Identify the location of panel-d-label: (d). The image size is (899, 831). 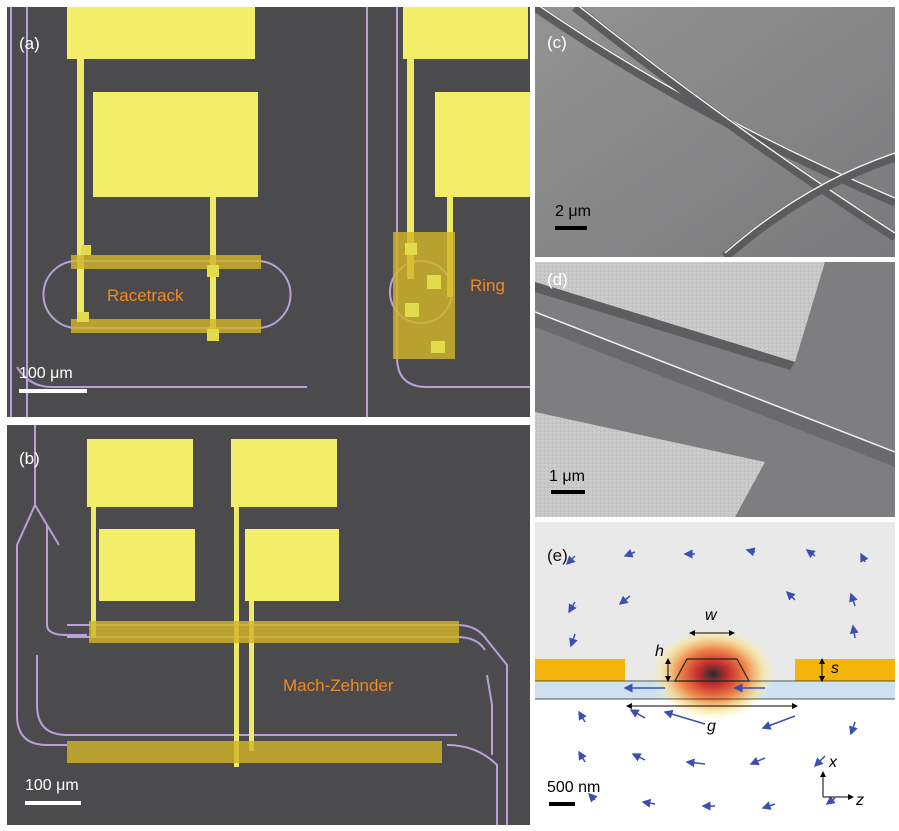
(557, 279).